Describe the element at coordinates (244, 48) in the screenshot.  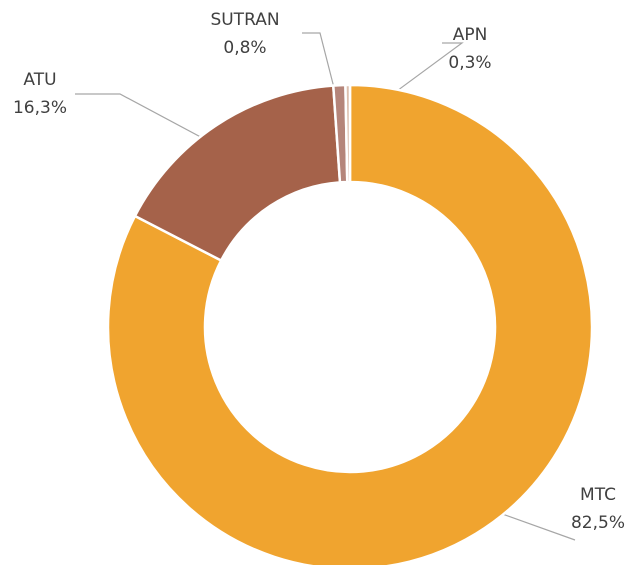
I see `value-label: 0,8%` at that location.